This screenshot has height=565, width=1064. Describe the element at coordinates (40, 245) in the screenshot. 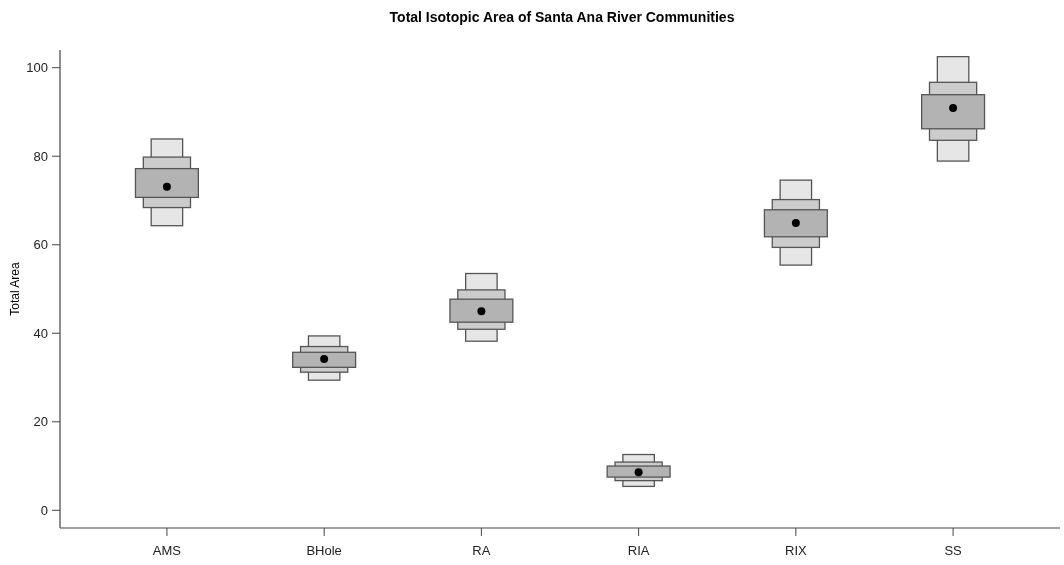

I see `y-tick-label: 60` at that location.